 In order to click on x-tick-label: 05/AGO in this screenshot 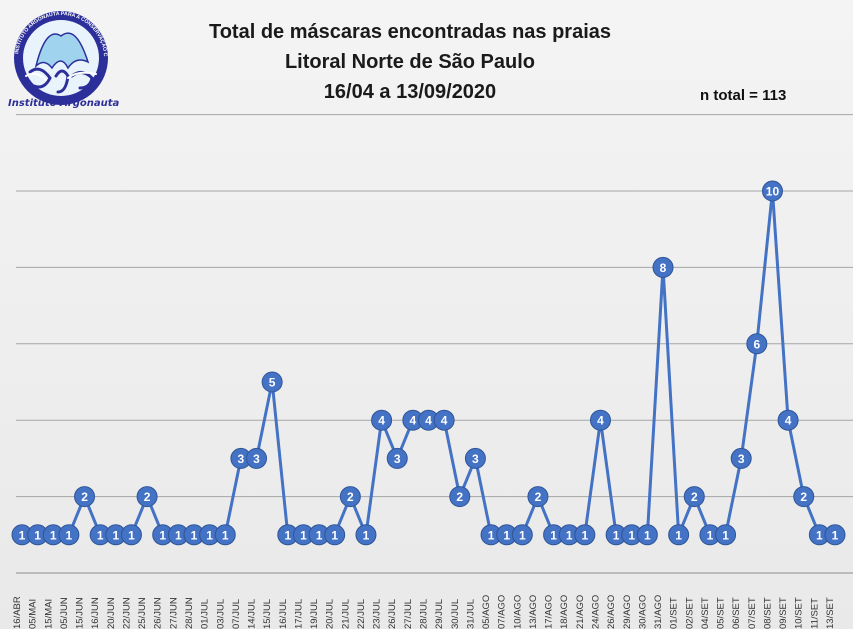, I will do `click(486, 612)`.